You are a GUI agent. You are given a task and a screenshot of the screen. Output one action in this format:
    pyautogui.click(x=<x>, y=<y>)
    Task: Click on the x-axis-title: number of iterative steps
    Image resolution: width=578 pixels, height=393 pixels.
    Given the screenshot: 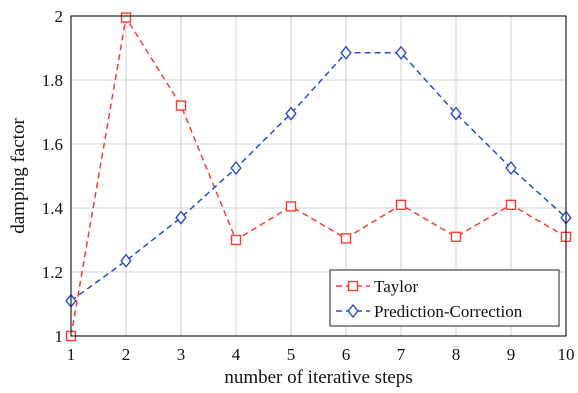 What is the action you would take?
    pyautogui.click(x=318, y=377)
    